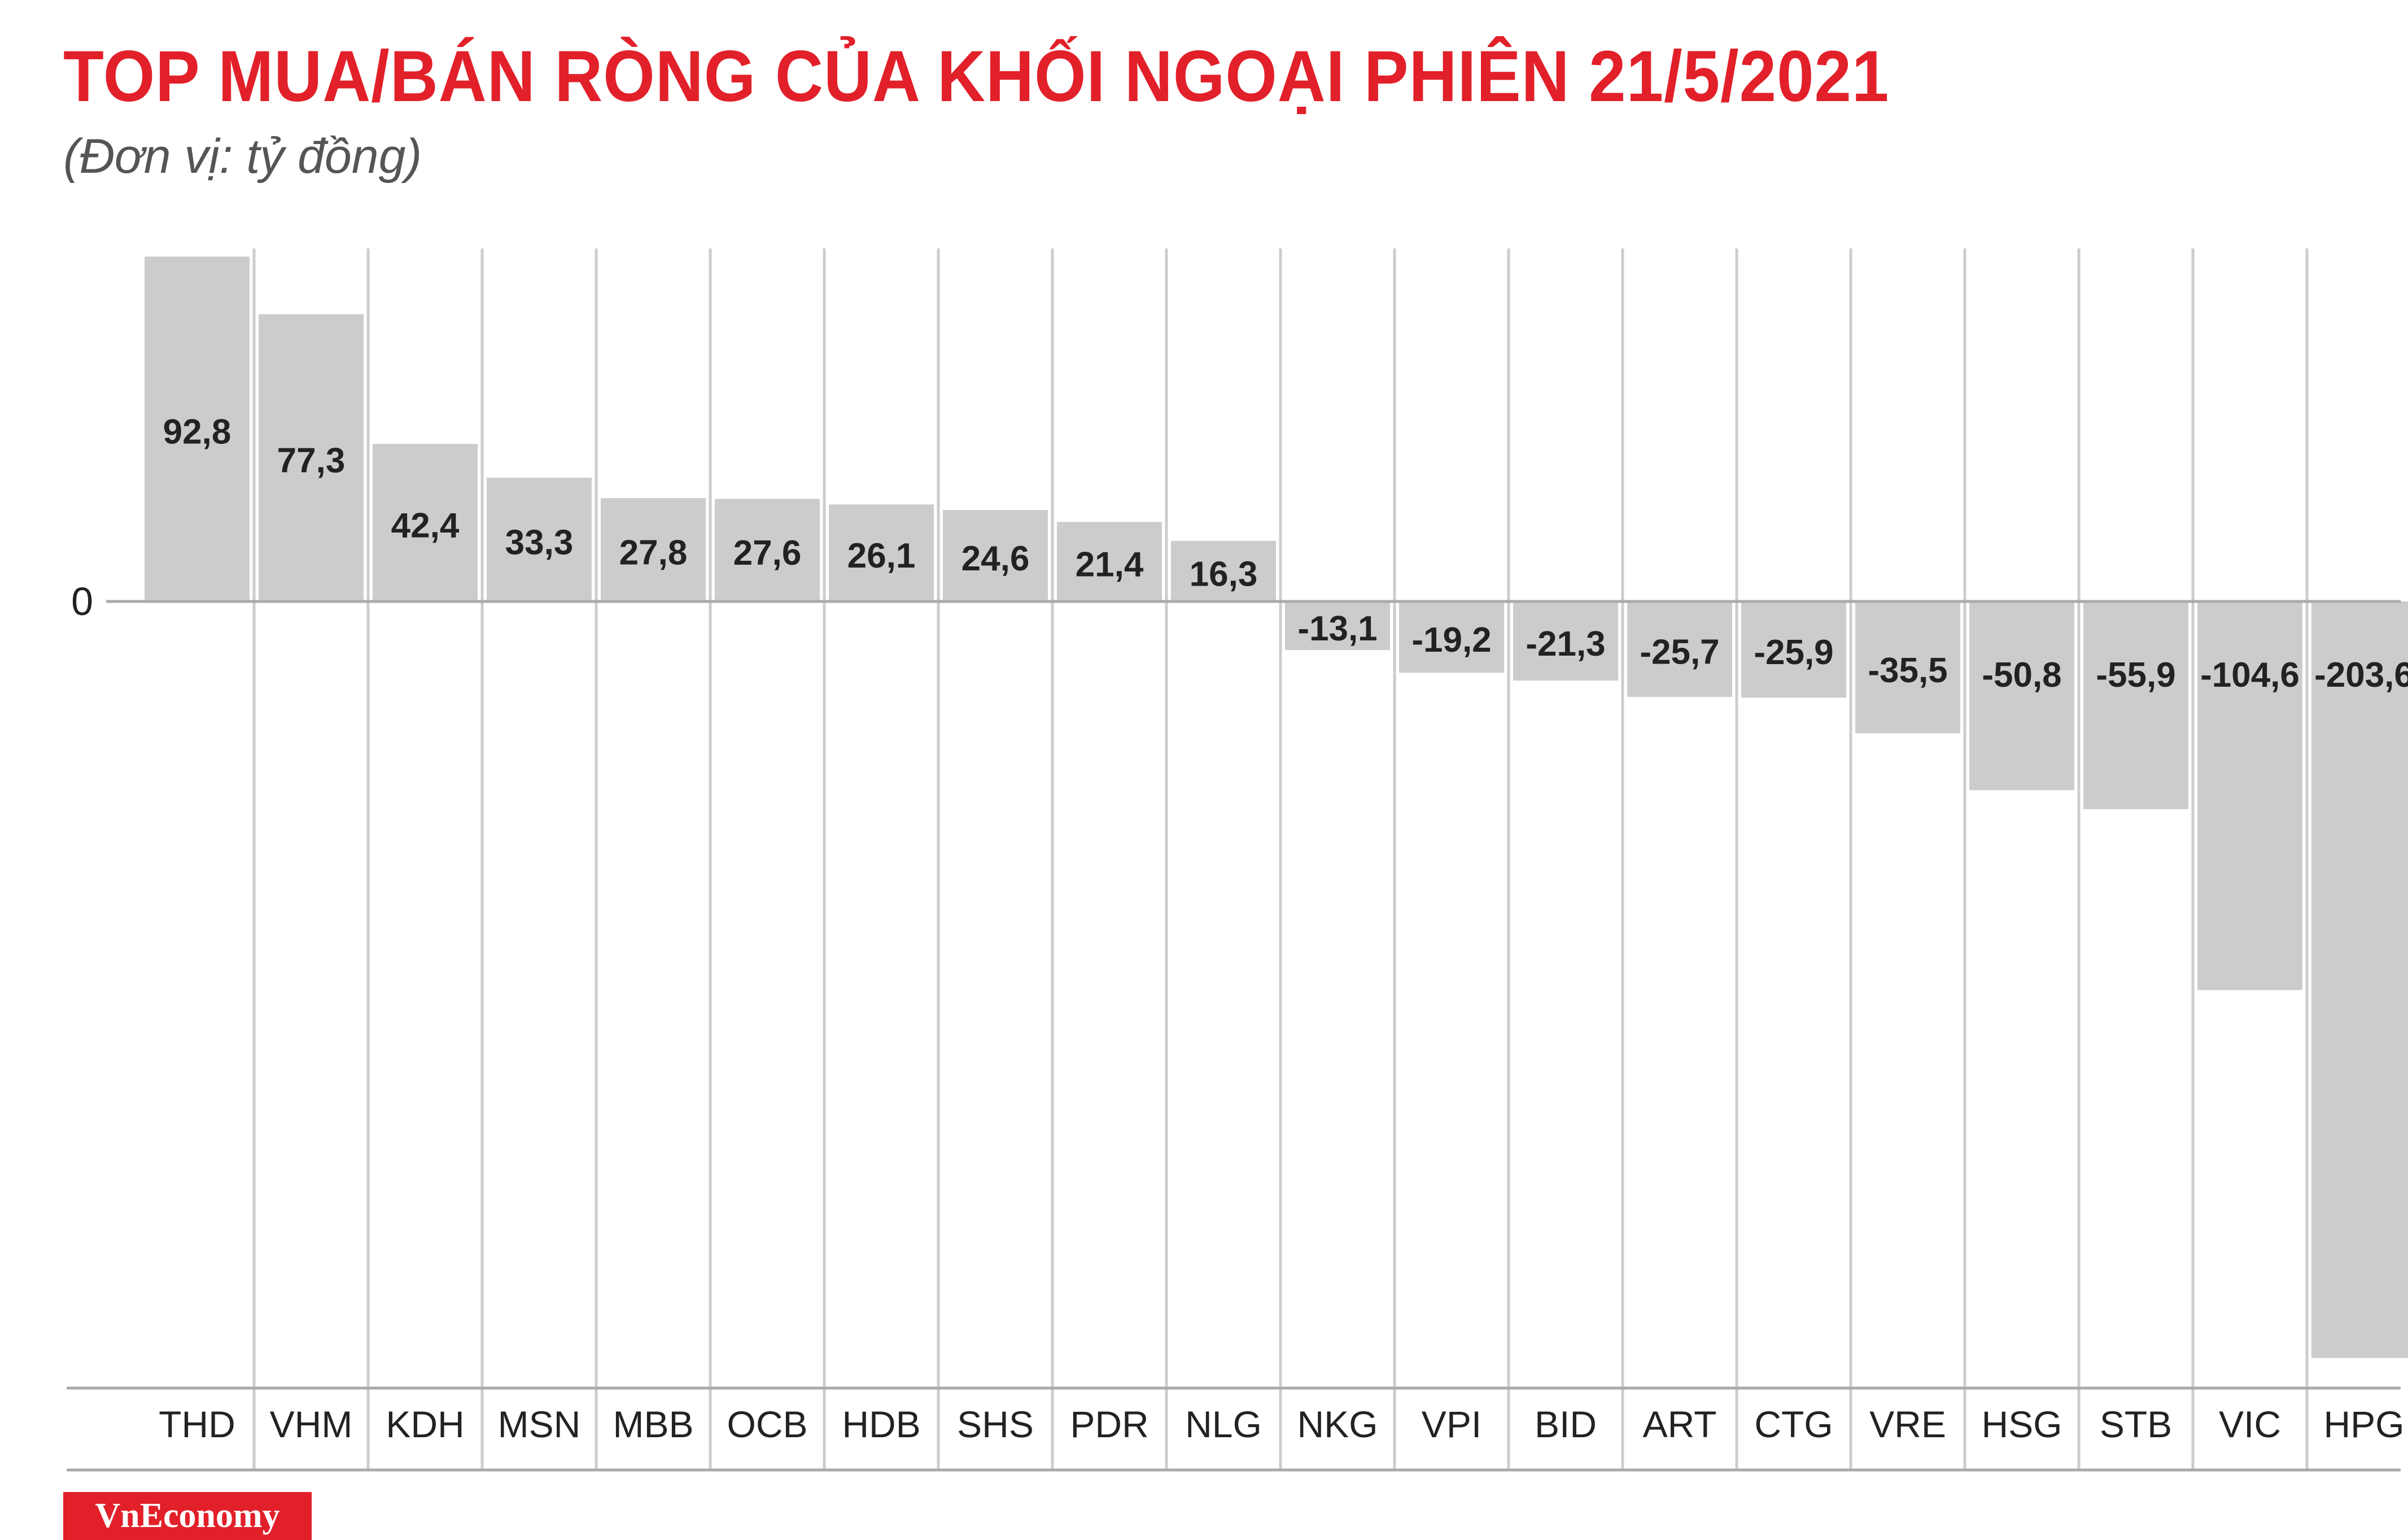 This screenshot has width=2408, height=1540. What do you see at coordinates (539, 542) in the screenshot?
I see `value-label: 33,3` at bounding box center [539, 542].